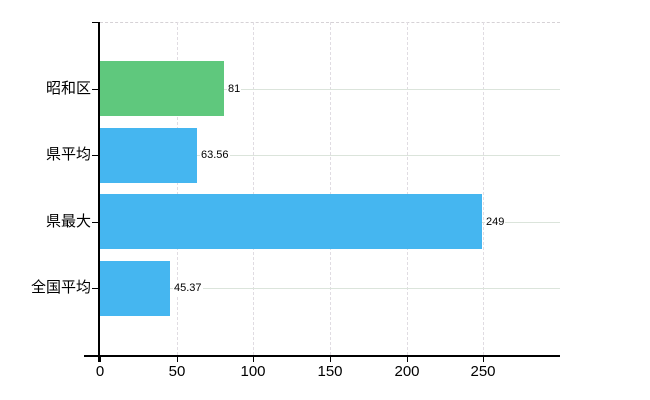  I want to click on x-axis-line, so click(322, 356).